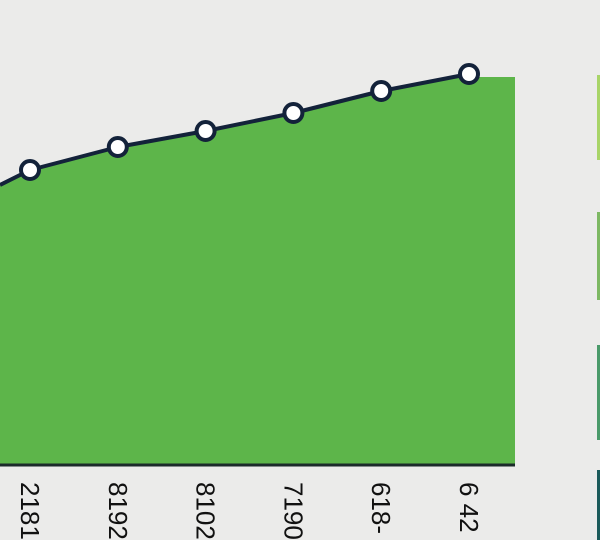  What do you see at coordinates (469, 507) in the screenshot?
I see `x-tick-label: 6 42` at bounding box center [469, 507].